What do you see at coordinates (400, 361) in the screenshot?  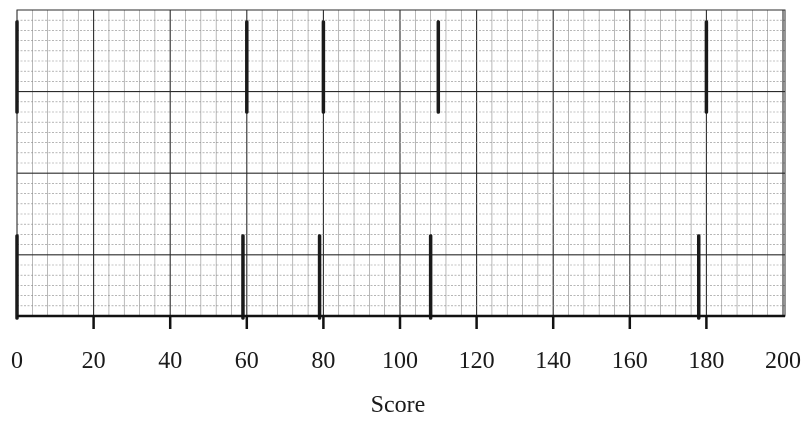 I see `x-tick-label: 100` at bounding box center [400, 361].